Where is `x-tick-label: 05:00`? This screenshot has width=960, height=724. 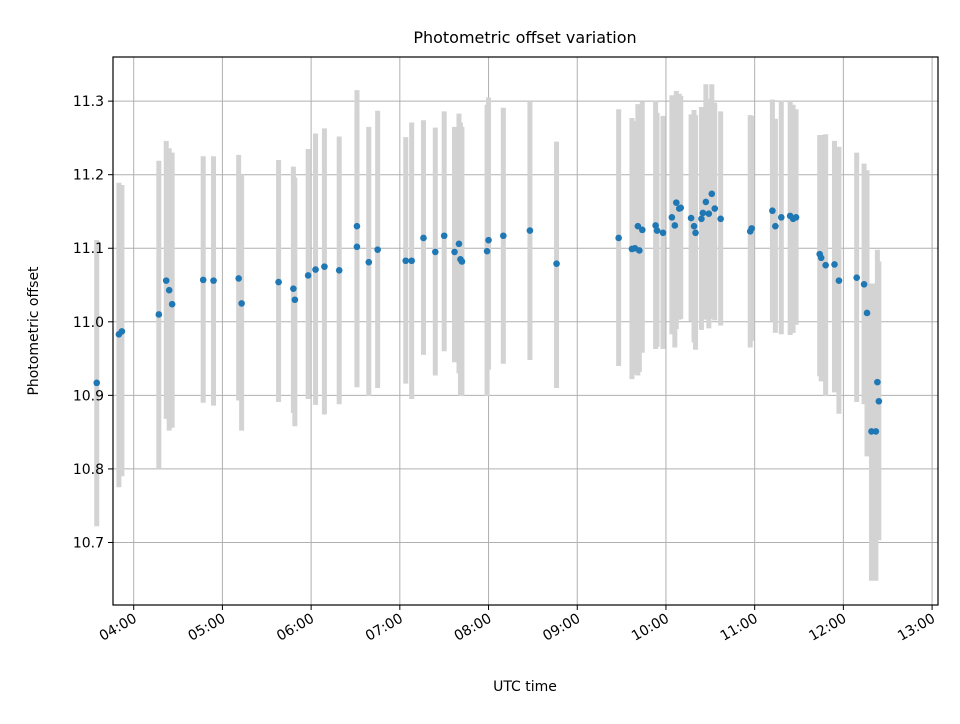
x-tick-label: 05:00 is located at coordinates (206, 628).